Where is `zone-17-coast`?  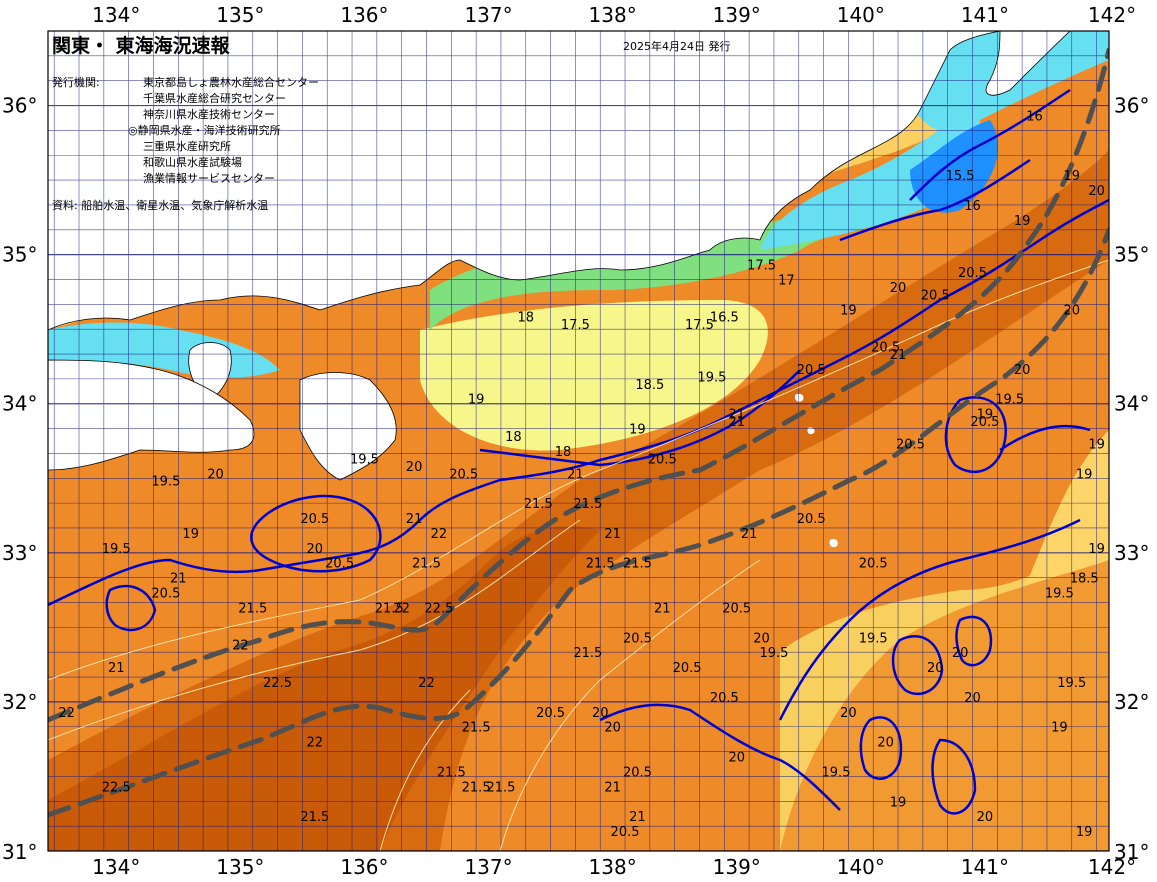
zone-17-coast is located at coordinates (870, 175).